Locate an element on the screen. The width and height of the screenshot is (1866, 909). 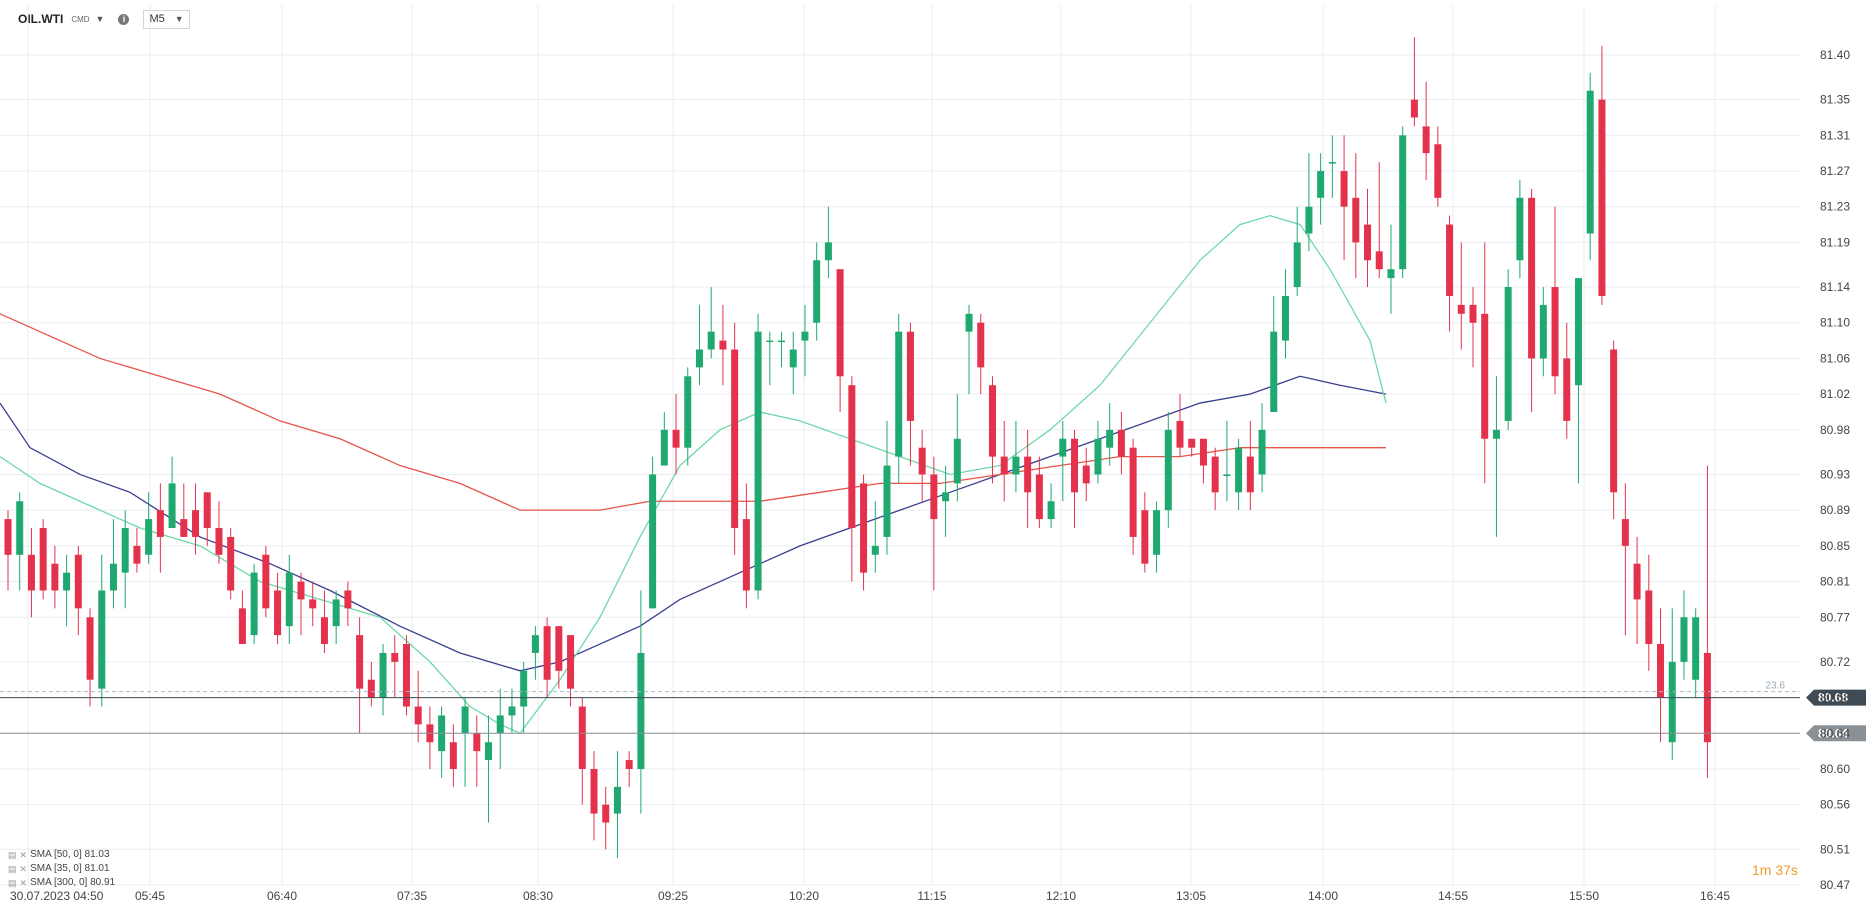
y-tick-label: 80.98 is located at coordinates (1835, 430).